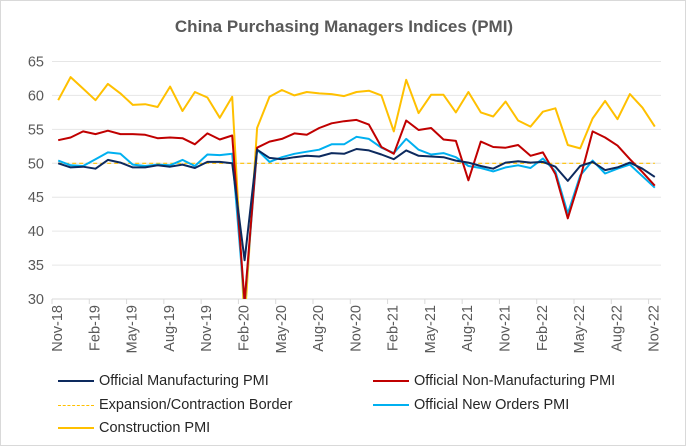  I want to click on x-tick-label: Nov-22, so click(655, 328).